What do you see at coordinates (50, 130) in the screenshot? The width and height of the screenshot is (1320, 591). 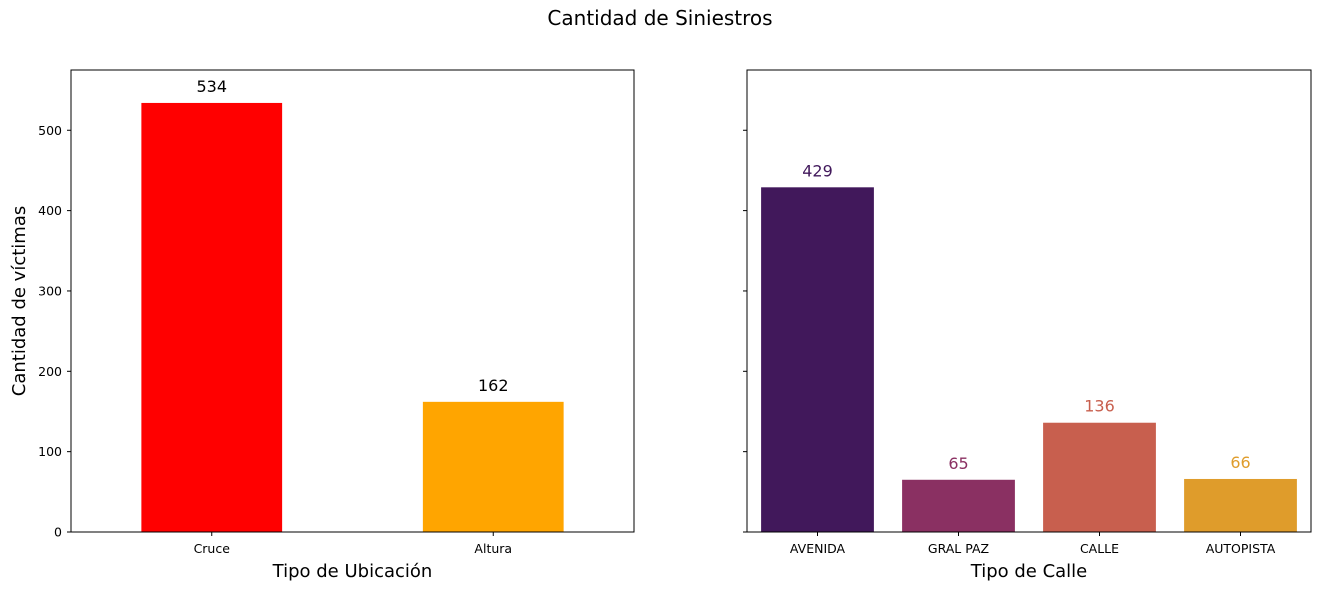 I see `y-tick-label: 500` at bounding box center [50, 130].